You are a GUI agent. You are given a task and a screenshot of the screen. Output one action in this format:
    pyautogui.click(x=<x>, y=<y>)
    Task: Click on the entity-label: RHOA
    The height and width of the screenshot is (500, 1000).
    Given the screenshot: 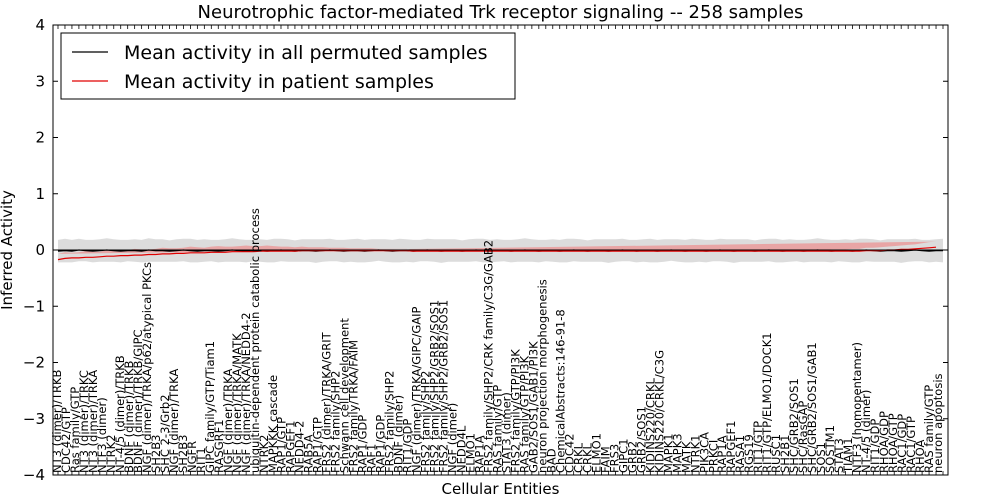 What is the action you would take?
    pyautogui.click(x=920, y=455)
    